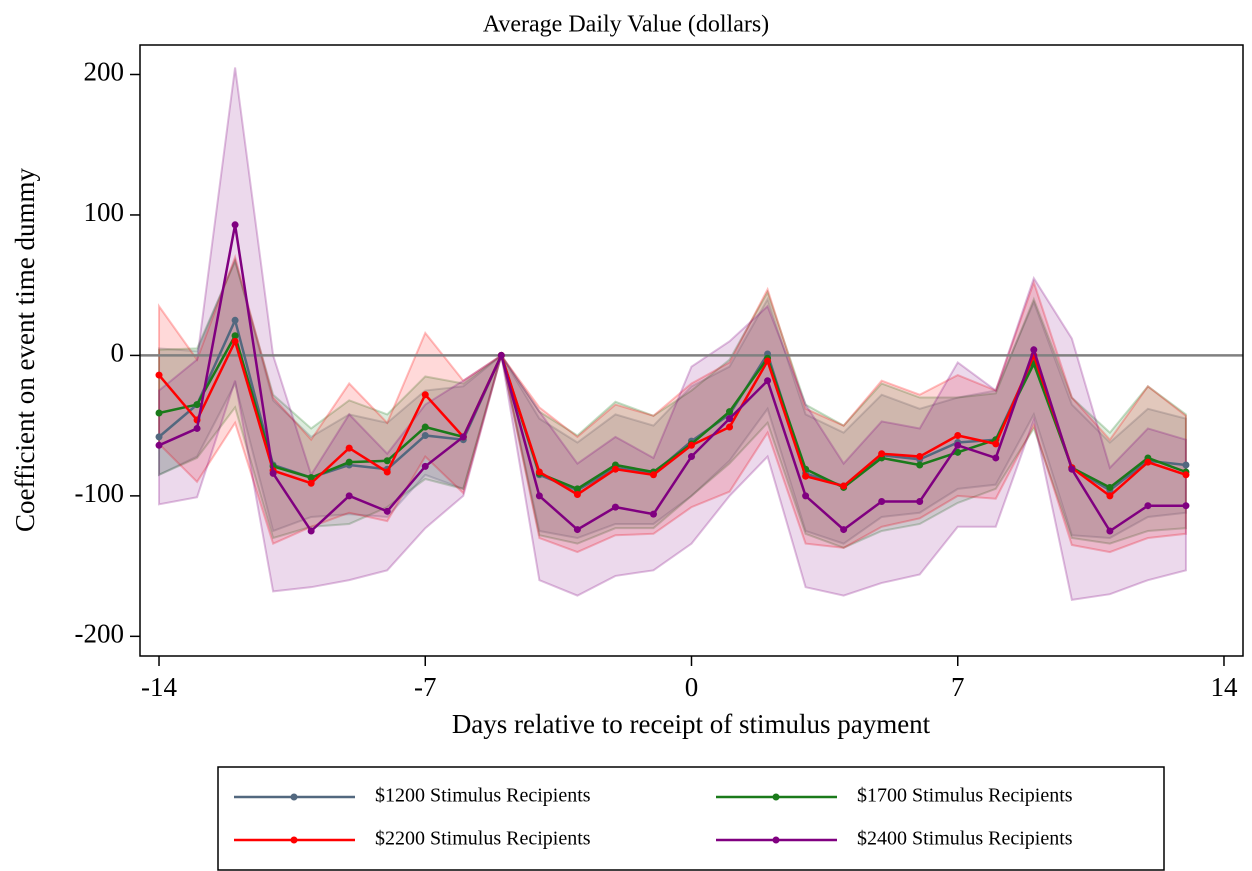 The width and height of the screenshot is (1252, 871). What do you see at coordinates (104, 72) in the screenshot?
I see `y-tick-label: 200` at bounding box center [104, 72].